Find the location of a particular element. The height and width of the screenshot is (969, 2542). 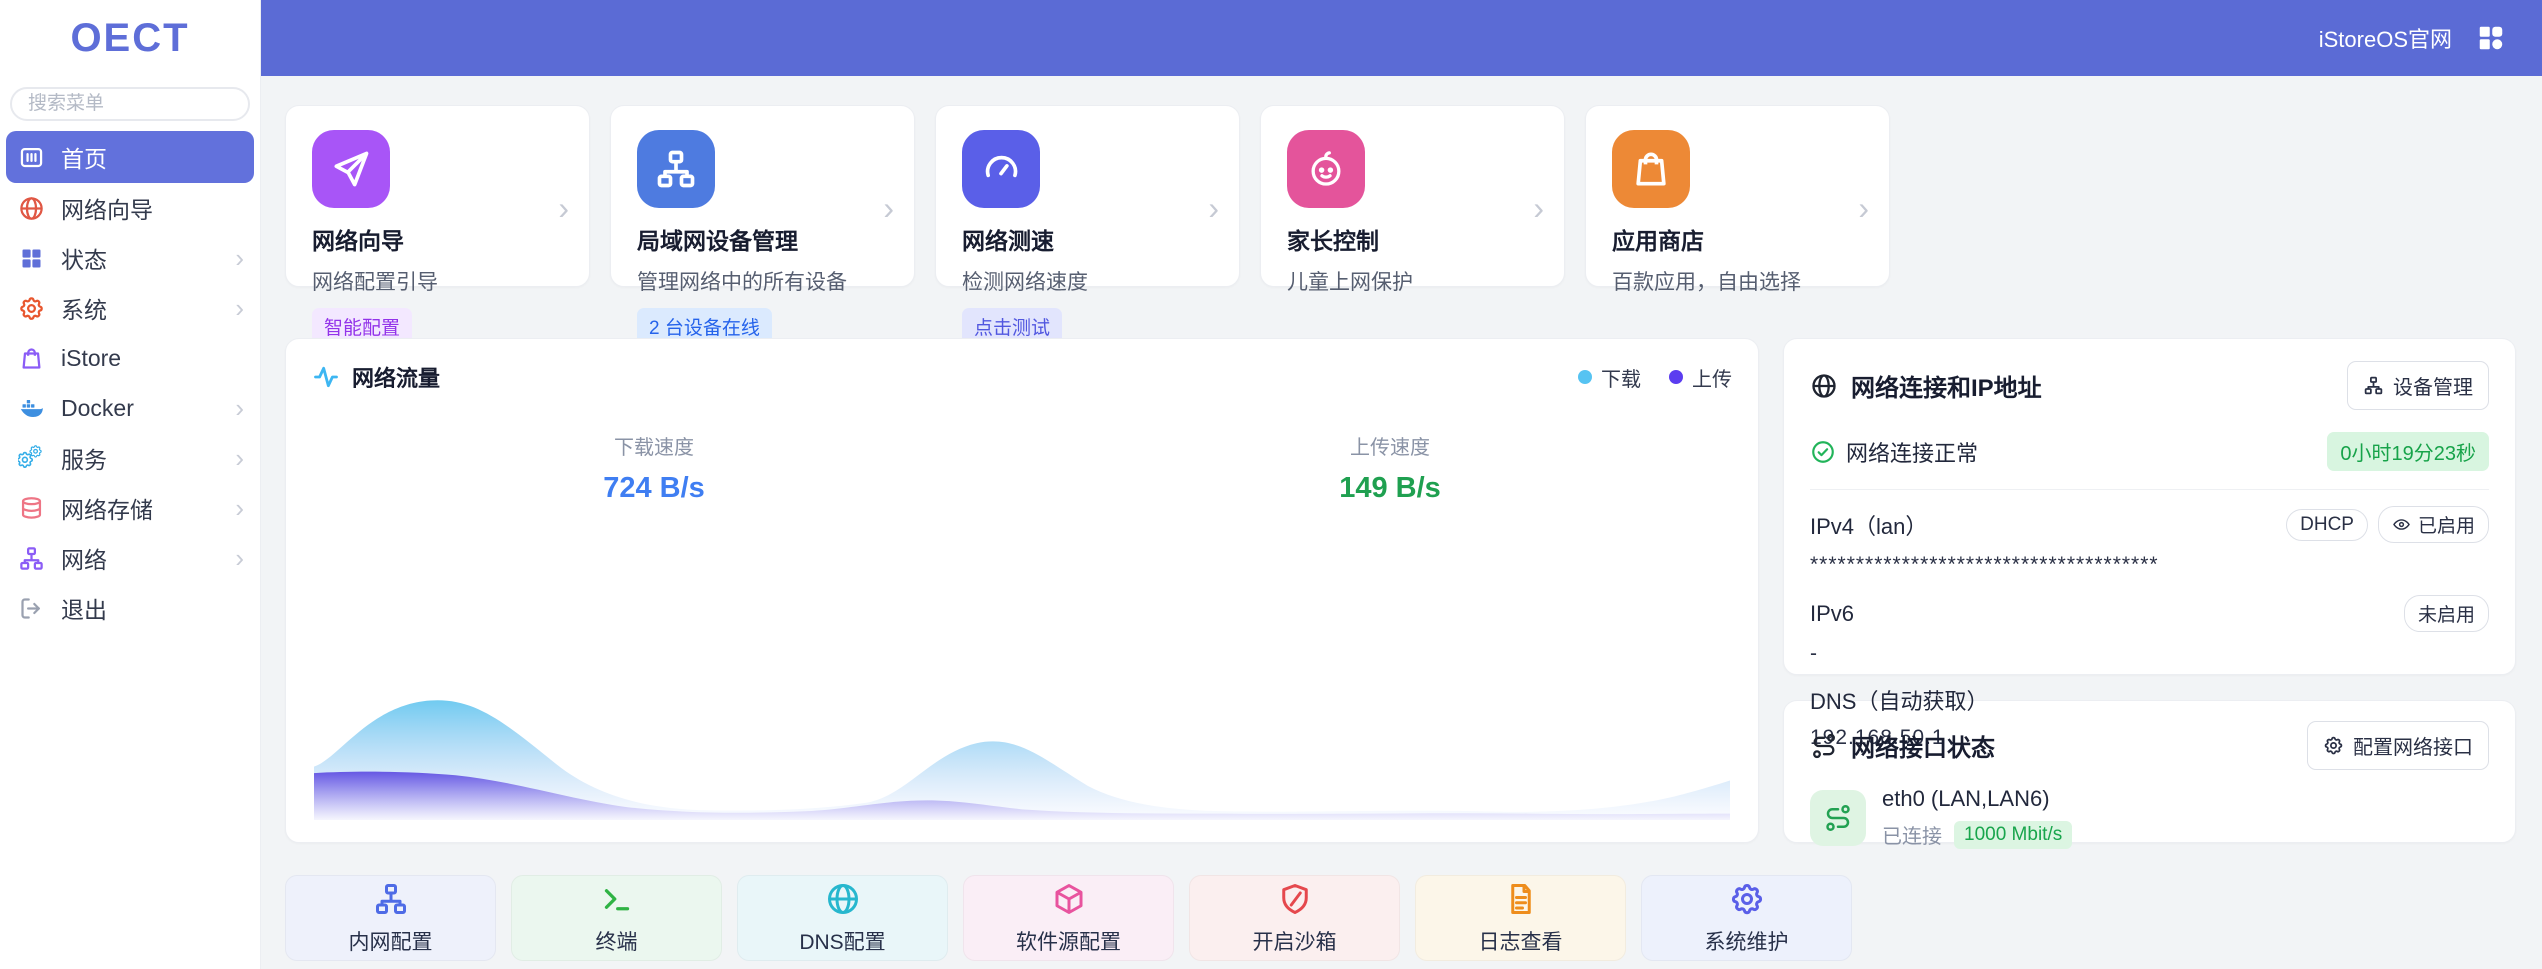

uptime-badge: 0小时19分23秒 is located at coordinates (2408, 451).